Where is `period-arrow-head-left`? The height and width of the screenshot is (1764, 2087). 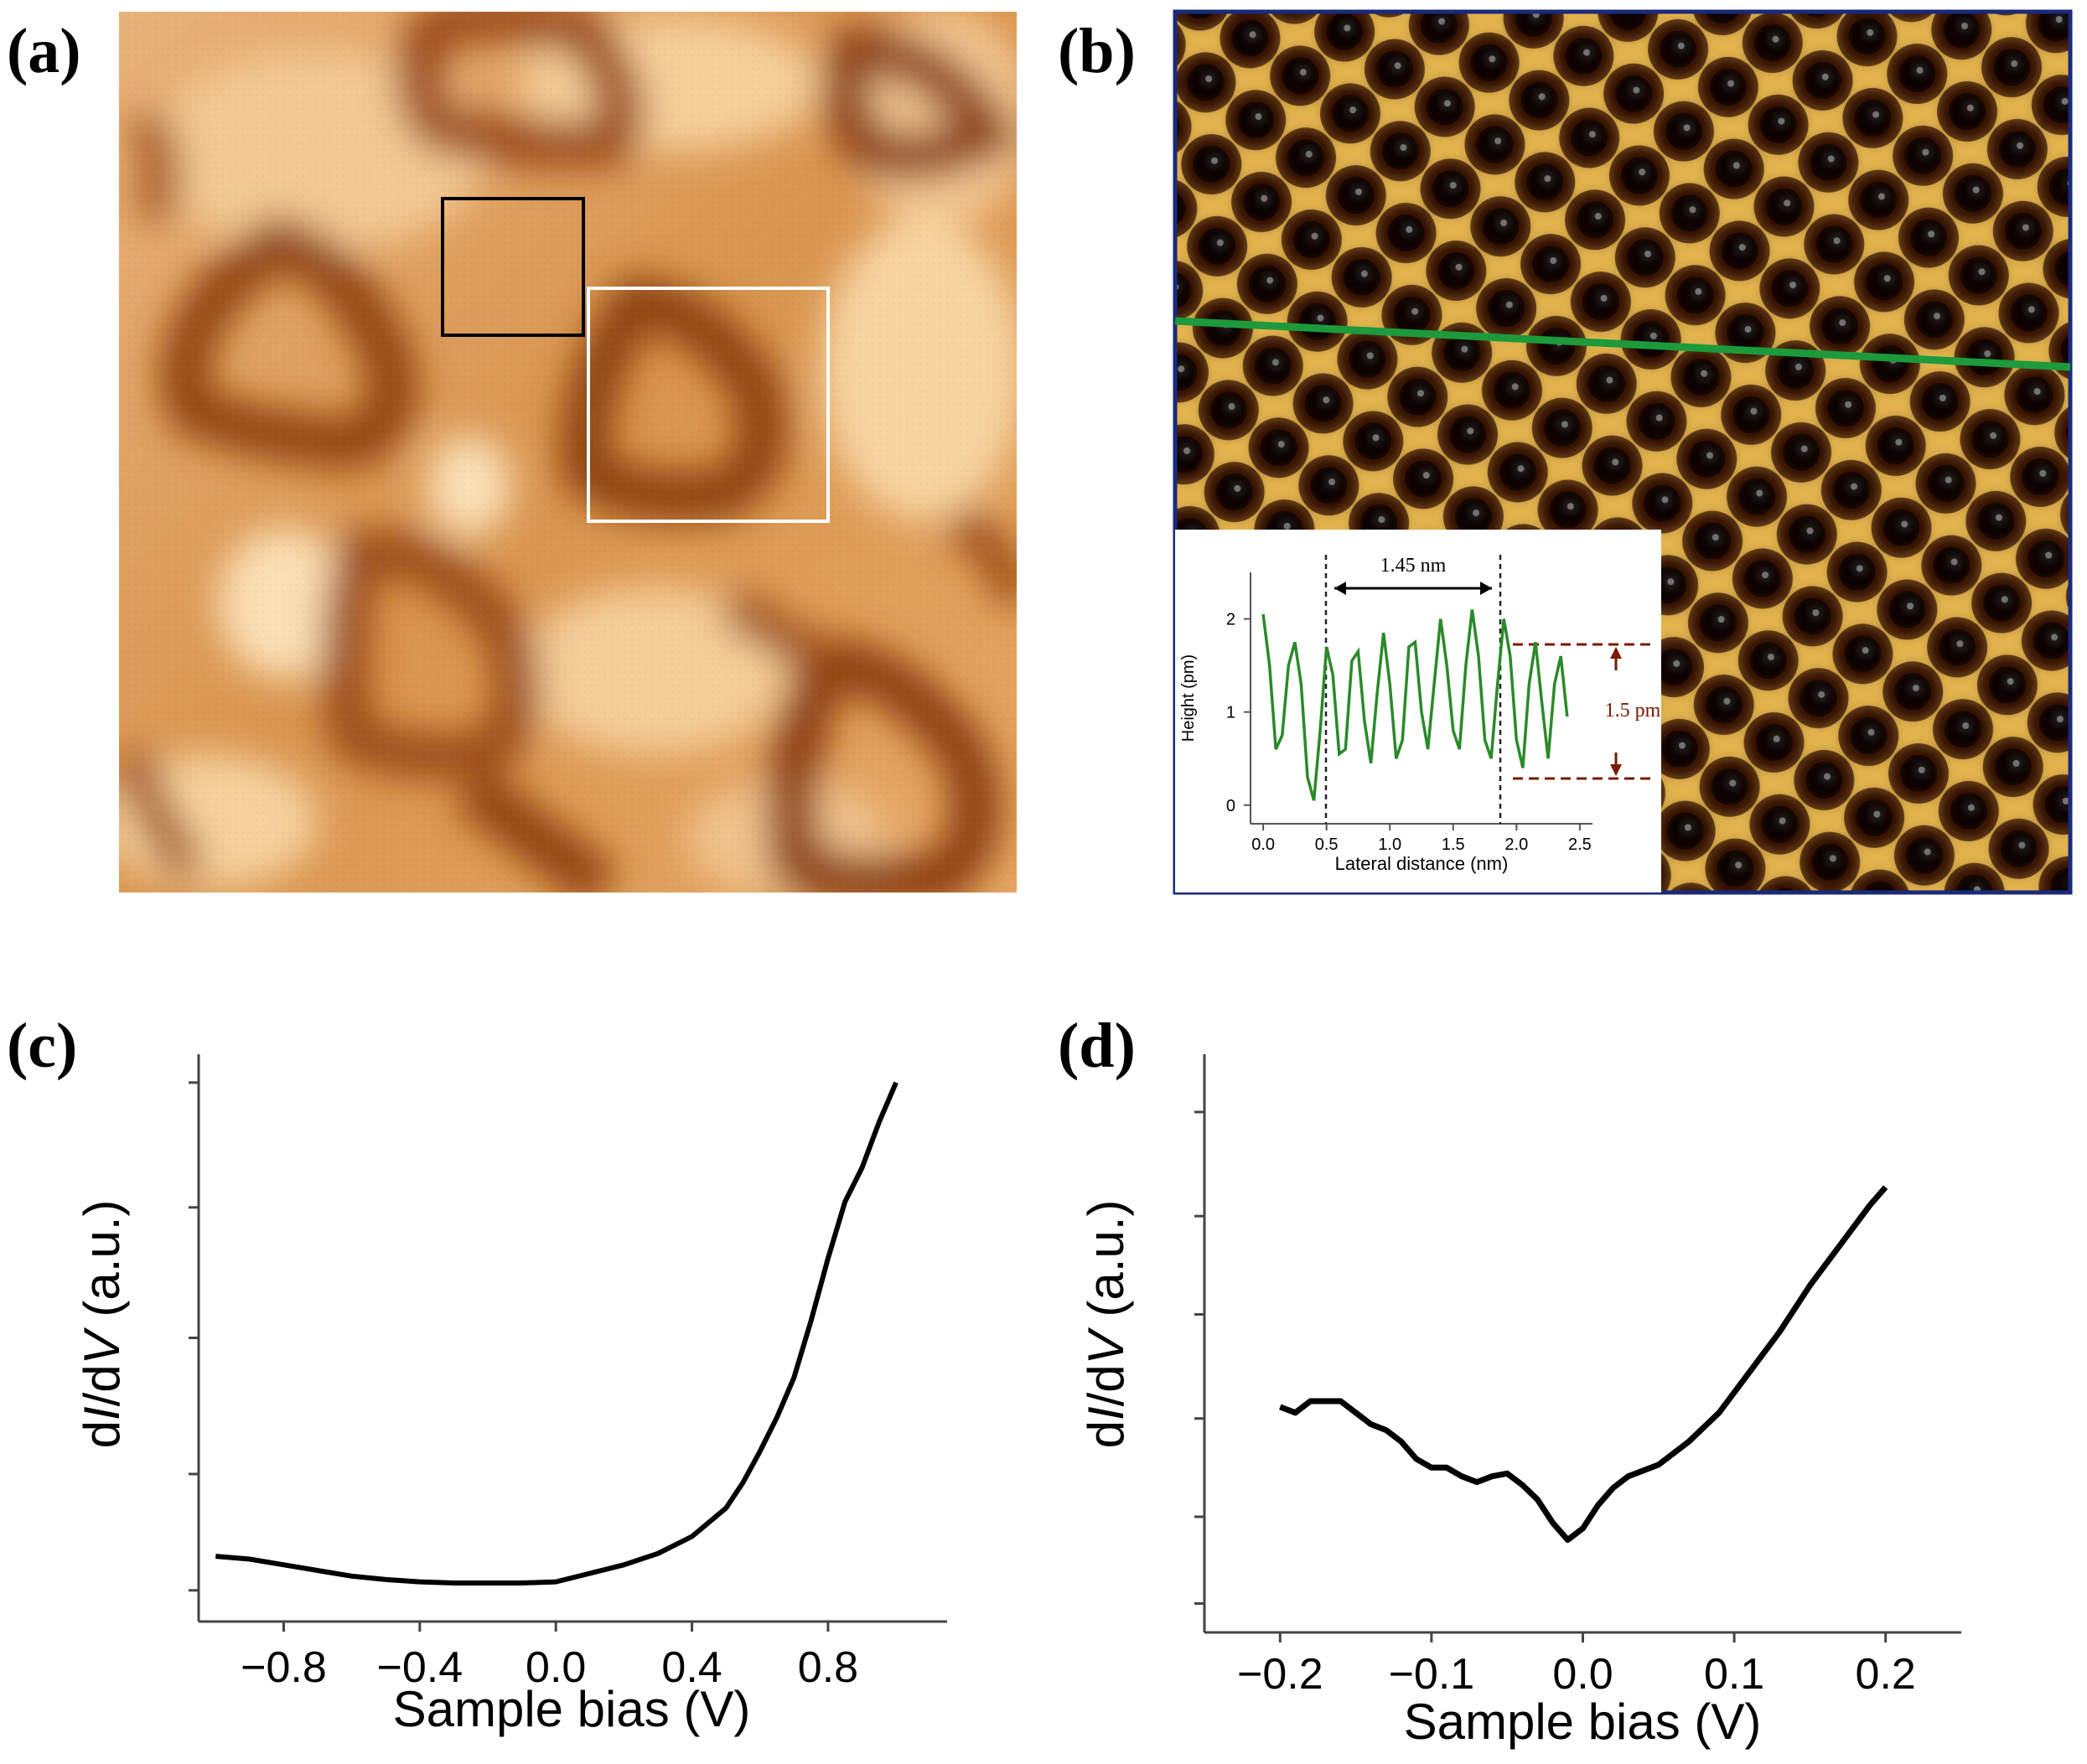
period-arrow-head-left is located at coordinates (1340, 588).